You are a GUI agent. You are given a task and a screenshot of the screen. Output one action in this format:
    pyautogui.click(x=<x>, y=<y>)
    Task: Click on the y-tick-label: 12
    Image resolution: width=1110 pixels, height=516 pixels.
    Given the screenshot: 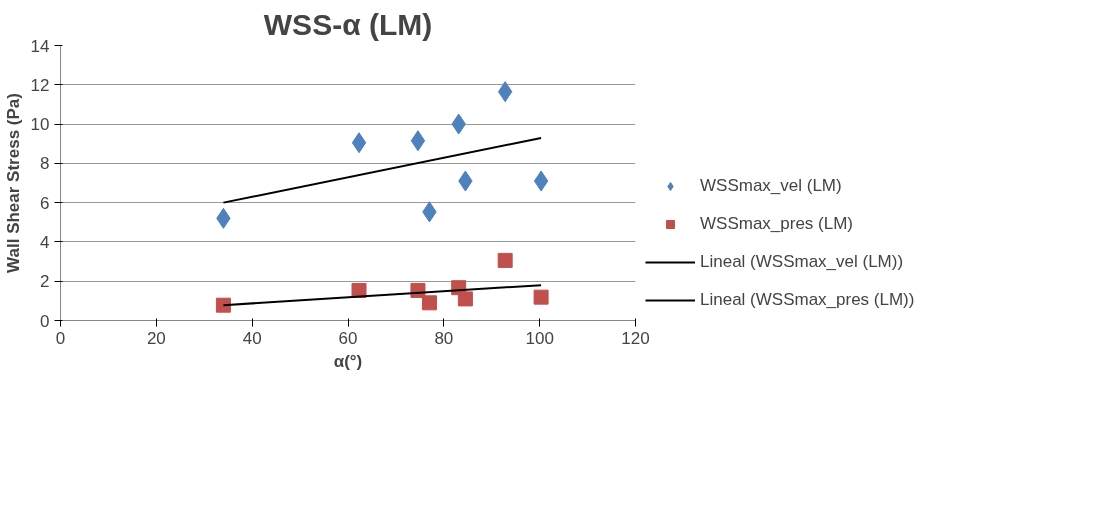 What is the action you would take?
    pyautogui.click(x=40, y=85)
    